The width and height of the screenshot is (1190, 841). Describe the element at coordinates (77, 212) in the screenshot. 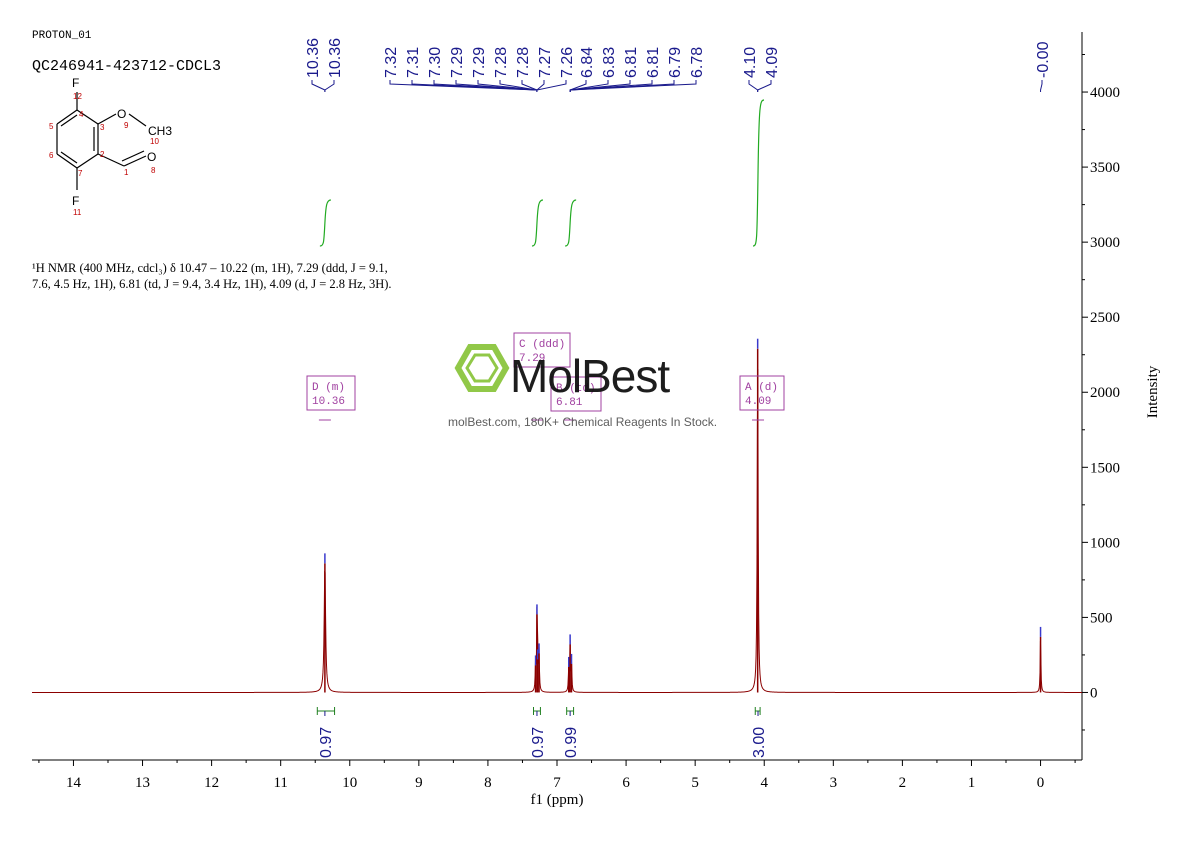

I see `atom-index-11: 11` at that location.